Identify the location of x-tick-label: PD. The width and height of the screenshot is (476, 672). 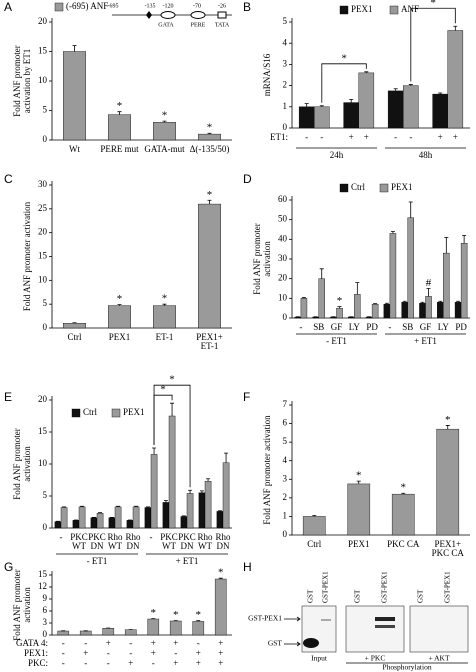
(372, 327).